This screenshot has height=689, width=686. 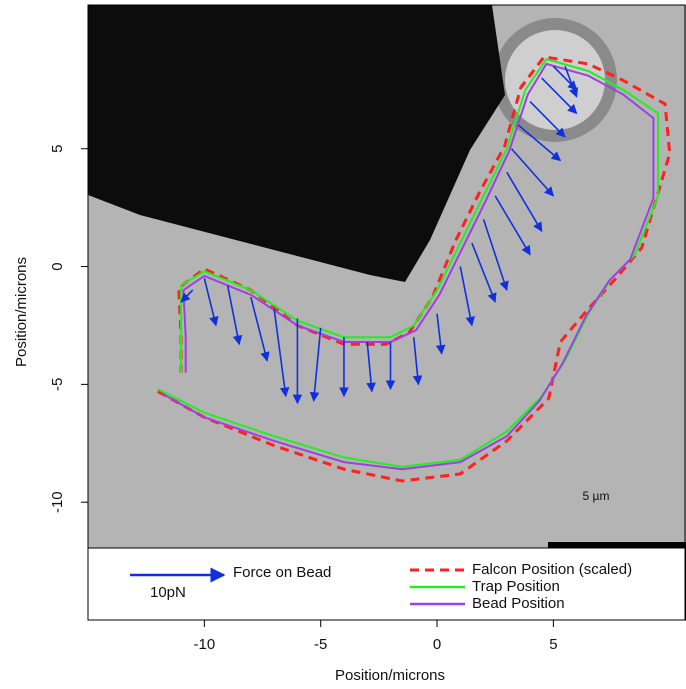 I want to click on legend-label: 10pN, so click(x=168, y=592).